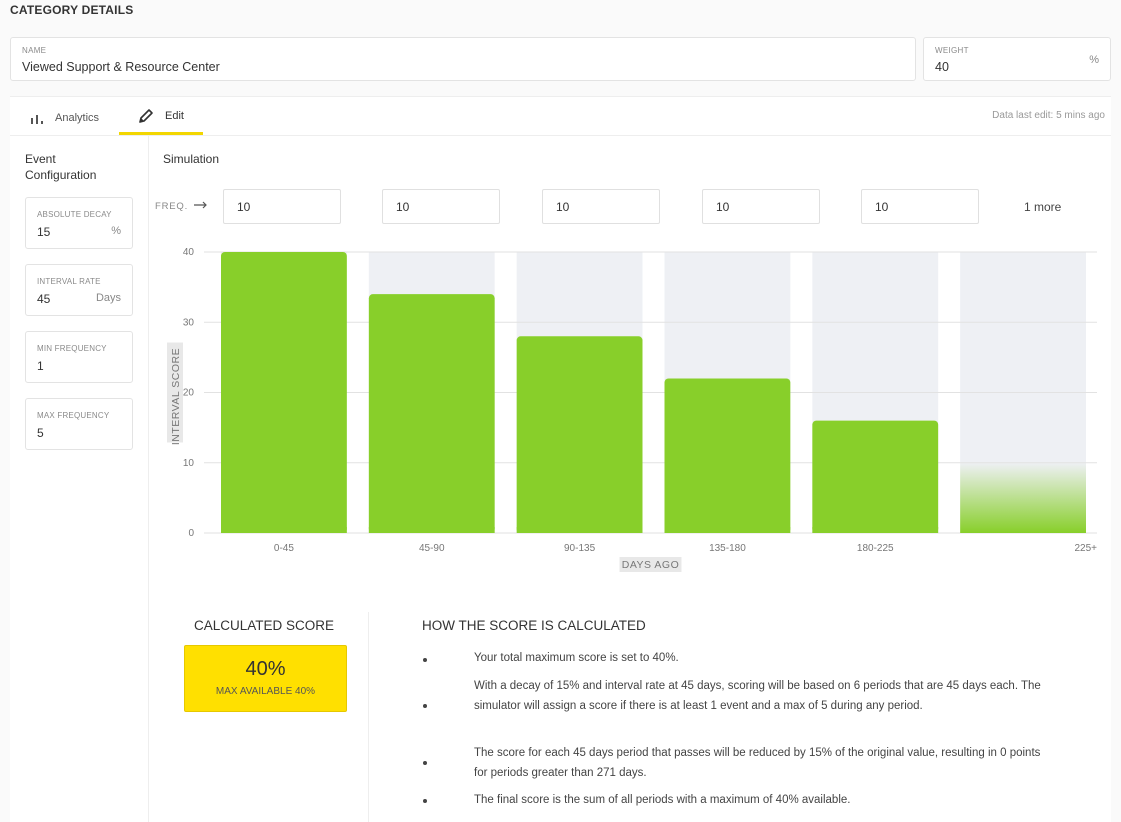 This screenshot has width=1121, height=822. Describe the element at coordinates (189, 252) in the screenshot. I see `y-tick-label: 40` at that location.